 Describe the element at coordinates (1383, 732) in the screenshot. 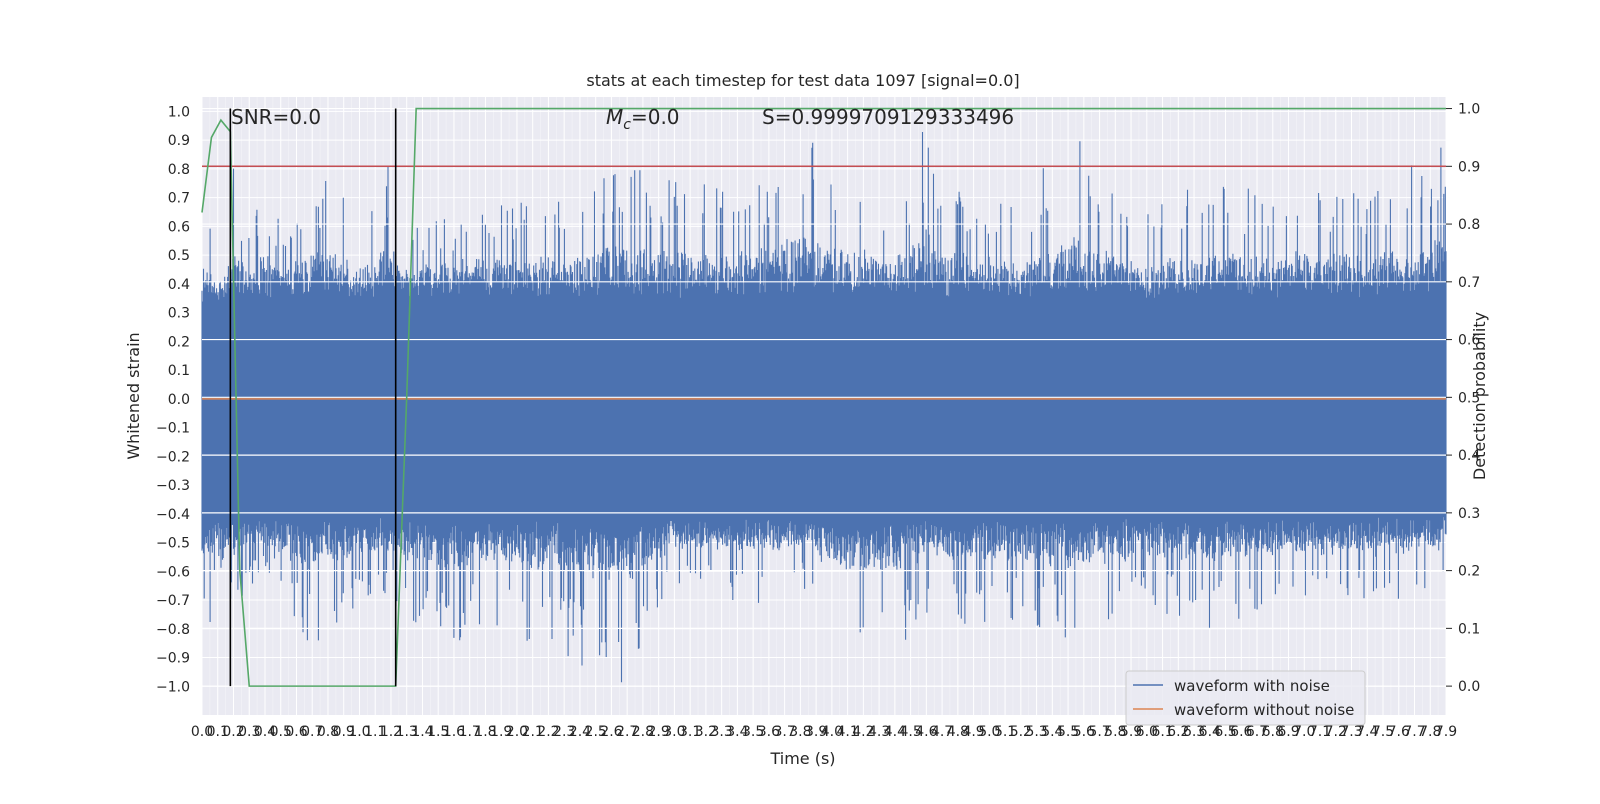

I see `x-tick-label: 7.5` at that location.